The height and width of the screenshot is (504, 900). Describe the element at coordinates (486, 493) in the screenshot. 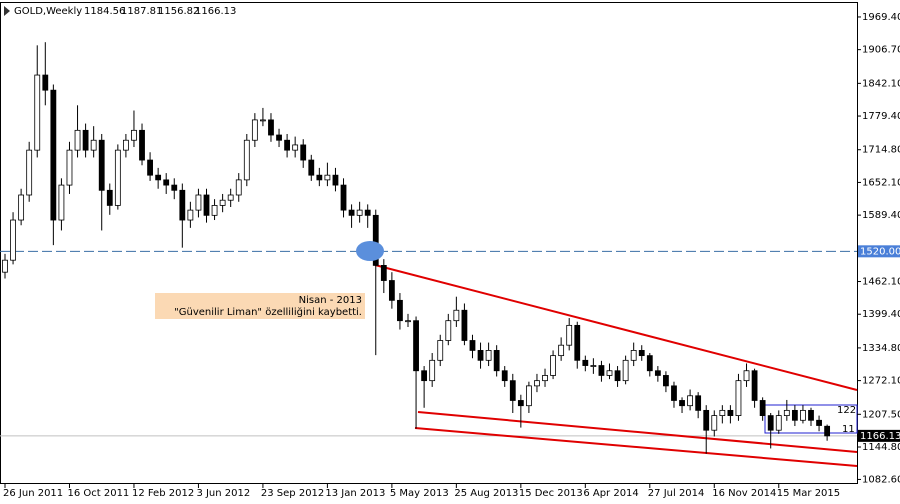

I see `x-tick-label: 25 Aug 2013` at that location.